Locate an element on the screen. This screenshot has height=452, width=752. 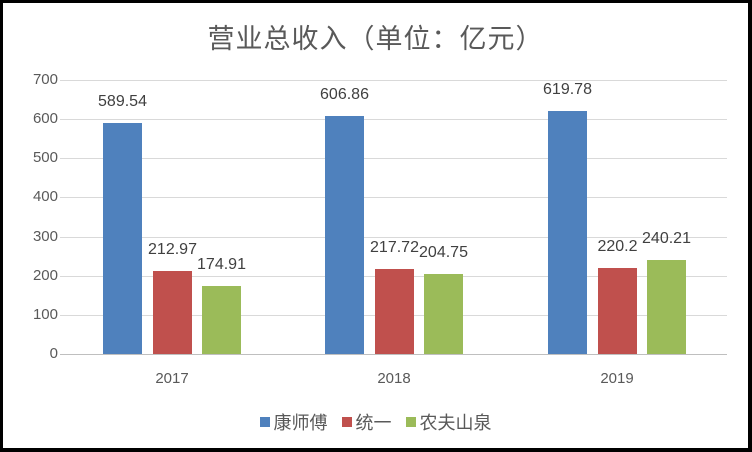
y-tick-label: 700 is located at coordinates (45, 79).